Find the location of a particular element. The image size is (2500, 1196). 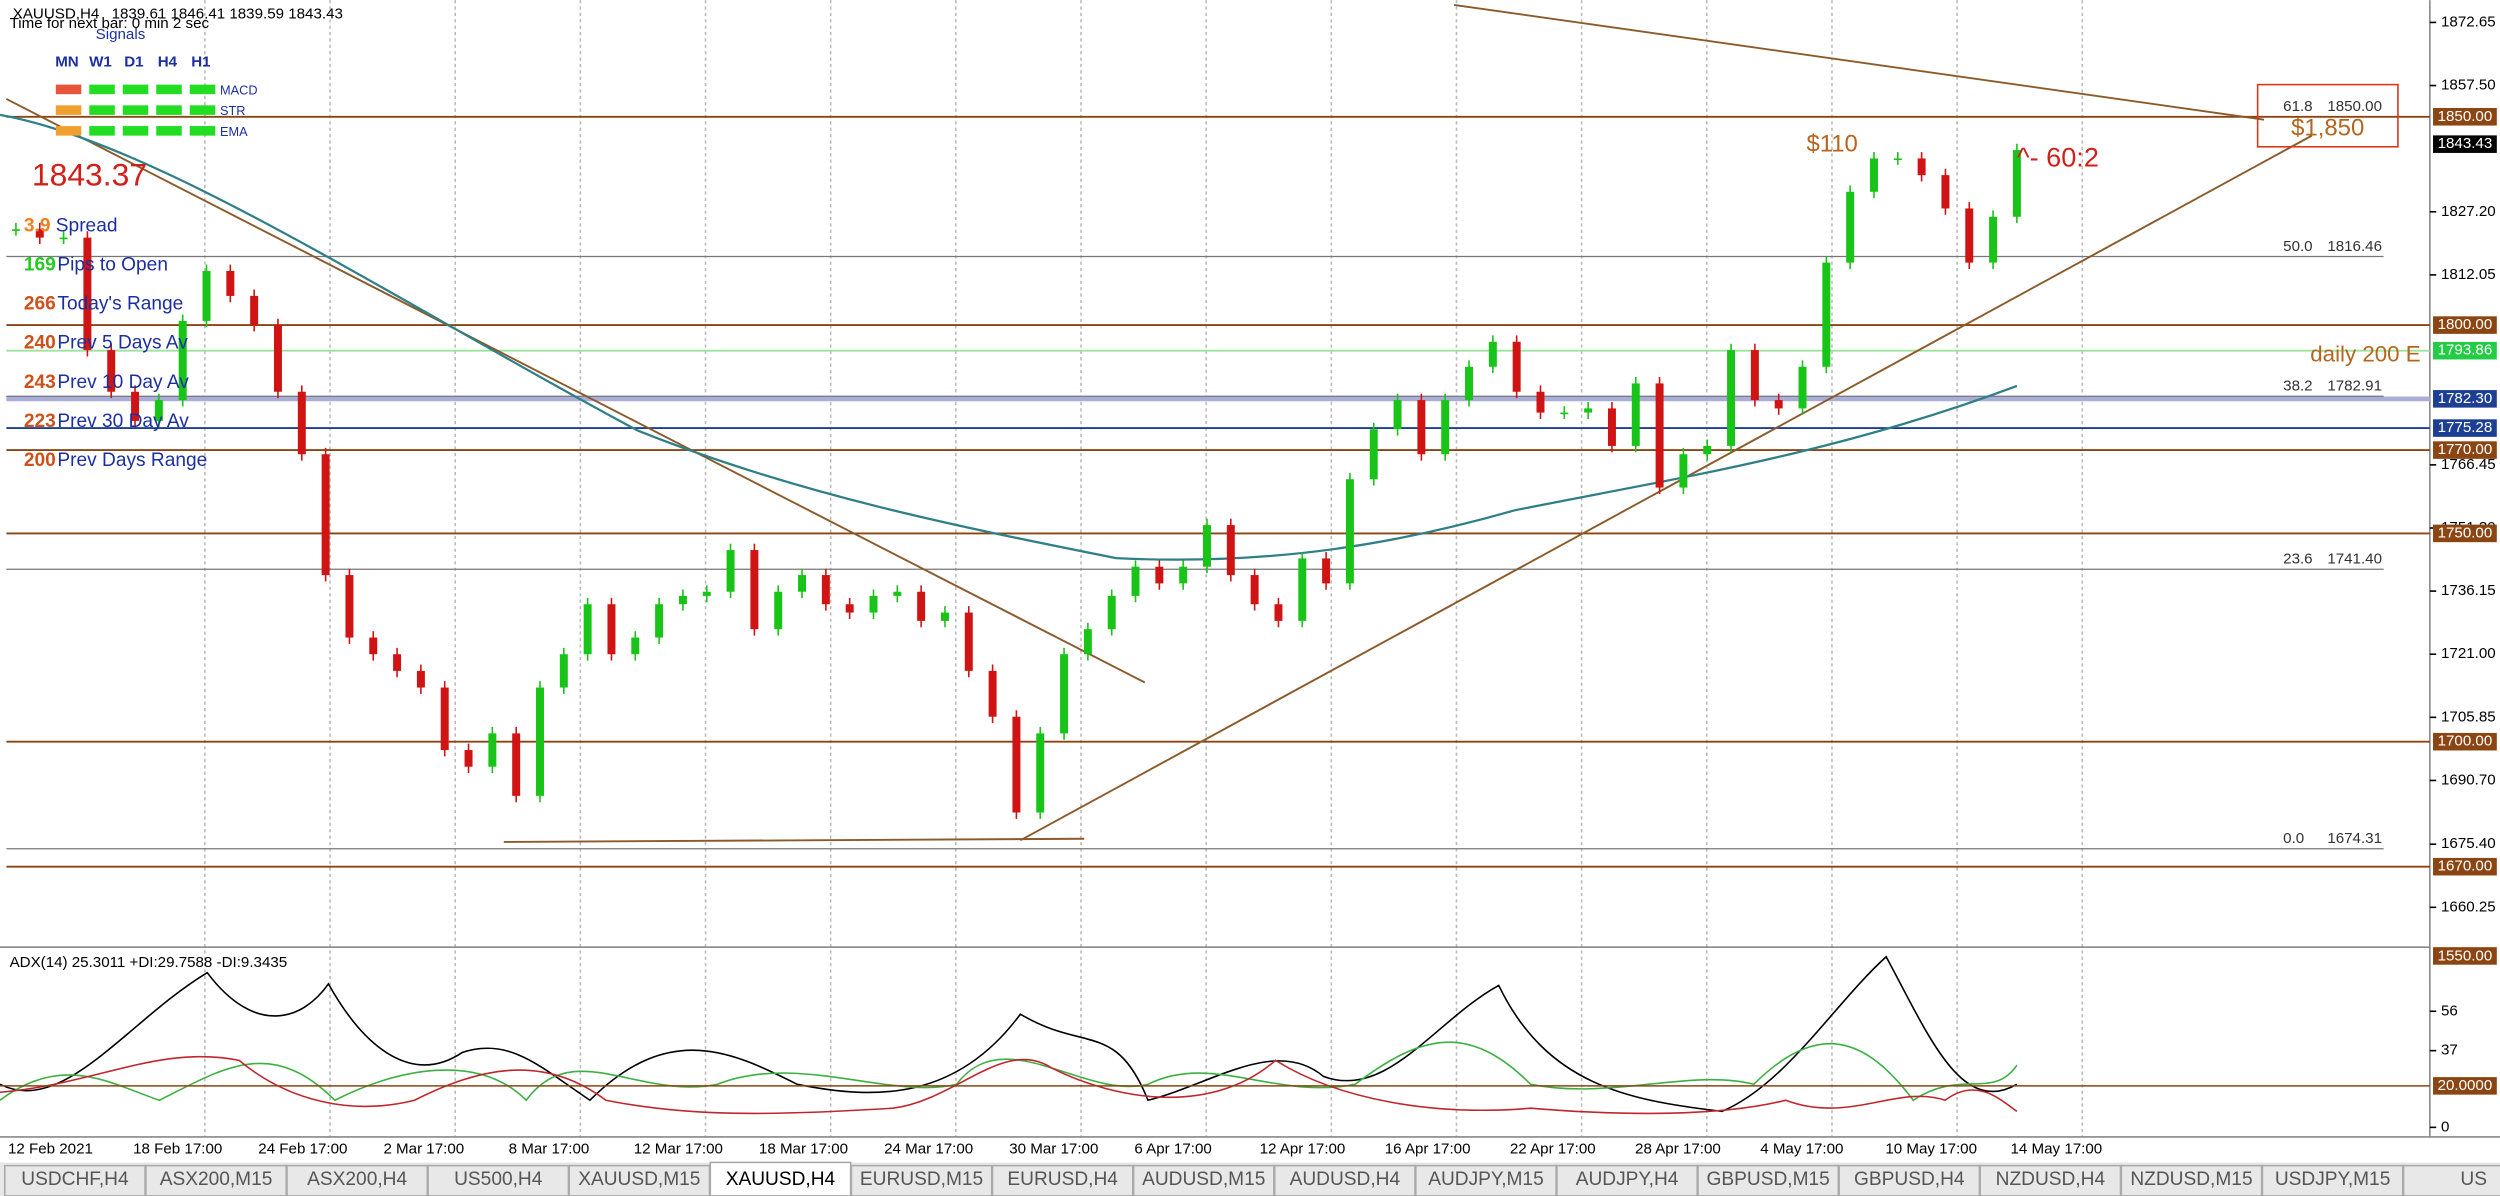

tab-label: EURUSD,H4 is located at coordinates (1062, 1179).